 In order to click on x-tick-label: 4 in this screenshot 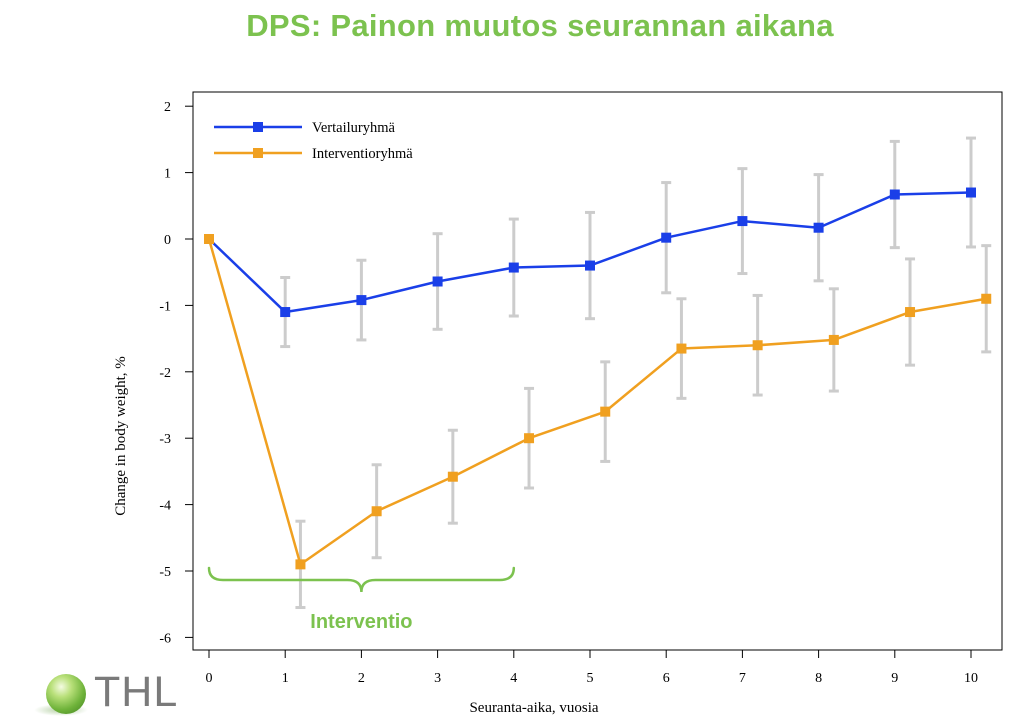, I will do `click(513, 678)`.